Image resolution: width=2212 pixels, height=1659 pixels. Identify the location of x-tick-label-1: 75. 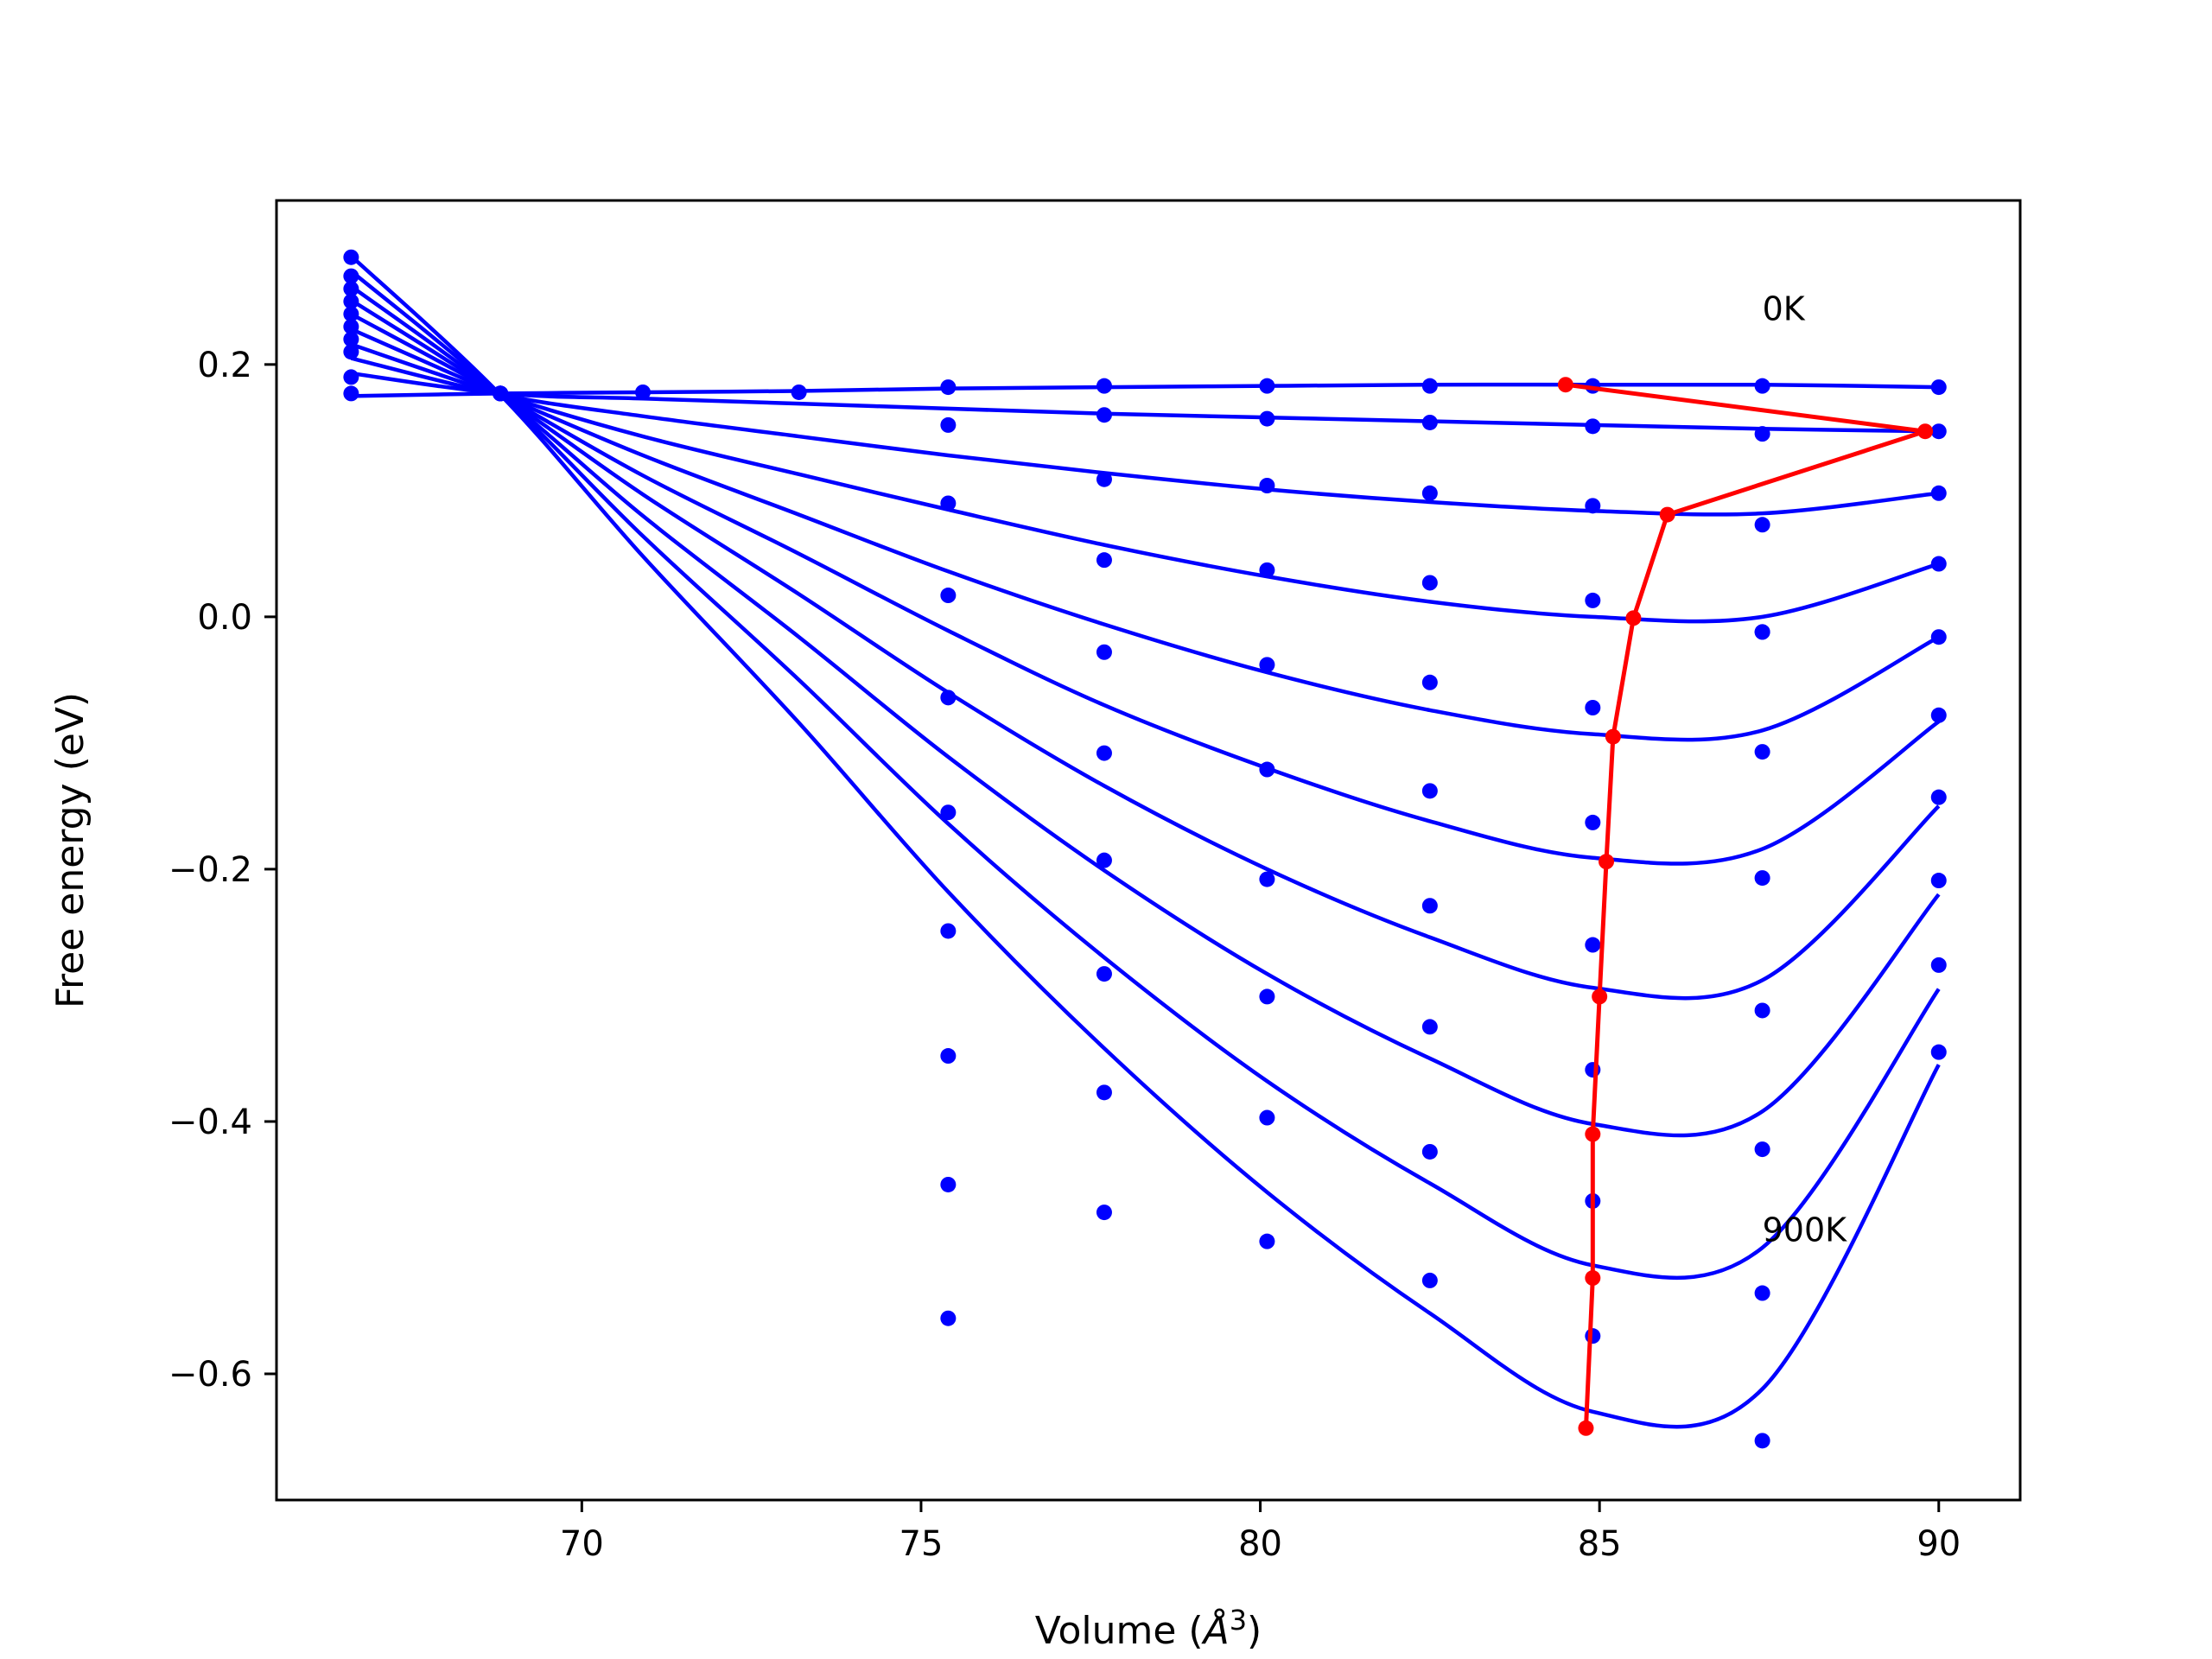
(921, 1544).